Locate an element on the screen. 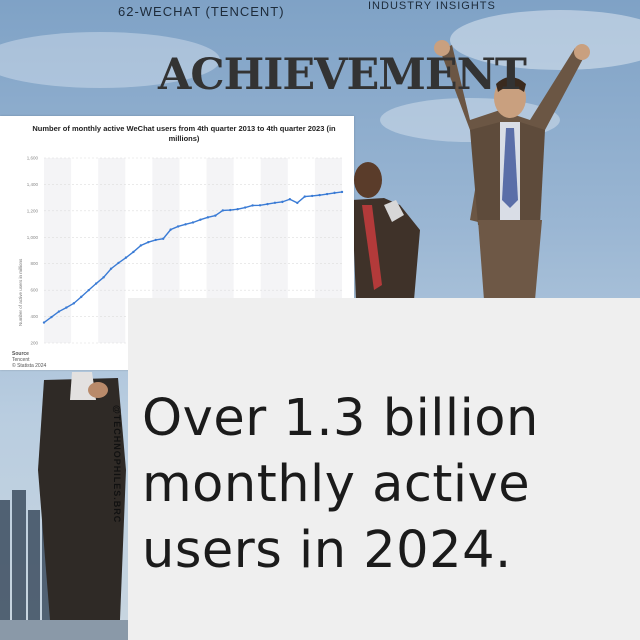 Image resolution: width=640 pixels, height=640 pixels. category-label: INDUSTRY INSIGHTS is located at coordinates (432, 6).